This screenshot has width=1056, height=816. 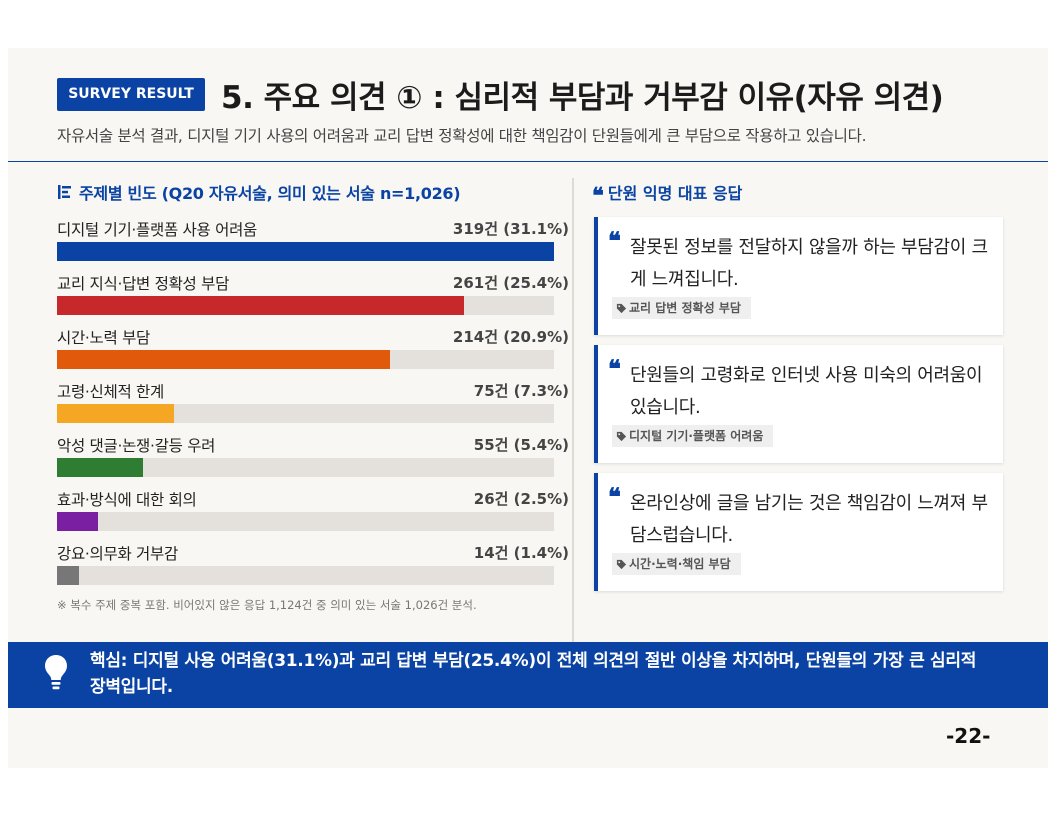 I want to click on bar-row: 디지털 기기·플랫폼 사용 어려움 319건 (31.1%), so click(x=313, y=245).